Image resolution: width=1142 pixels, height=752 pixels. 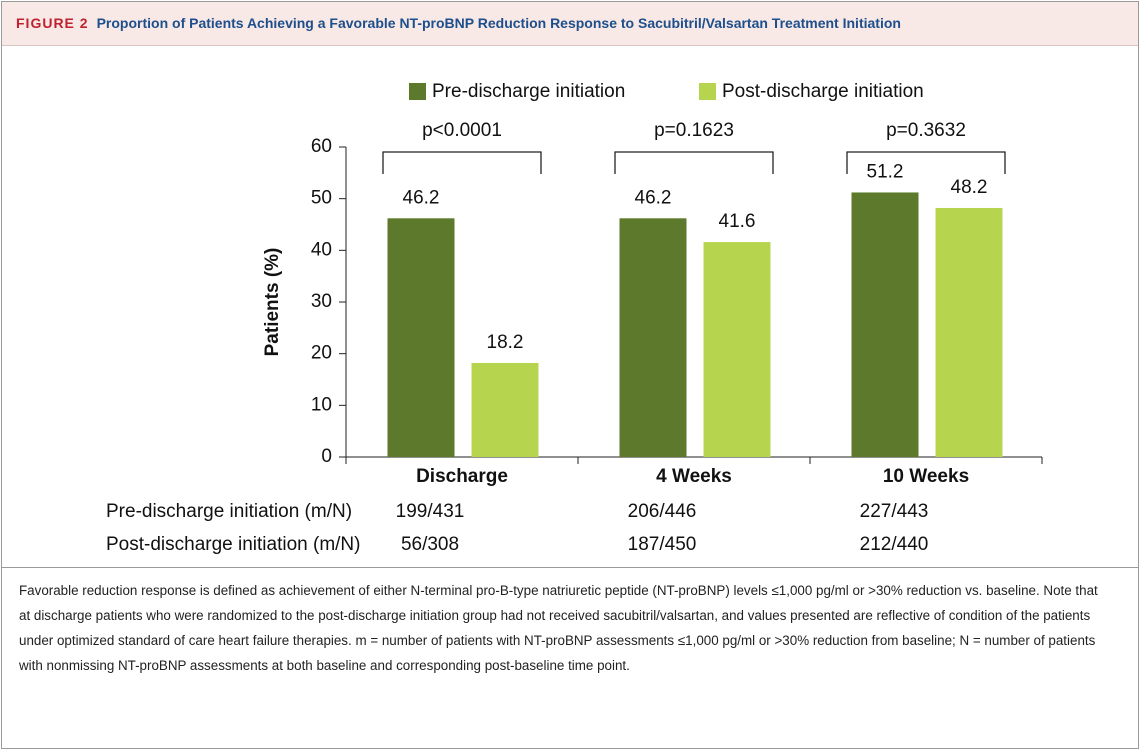 What do you see at coordinates (233, 544) in the screenshot?
I see `table-row-label: Post-discharge initiation (m/N)` at bounding box center [233, 544].